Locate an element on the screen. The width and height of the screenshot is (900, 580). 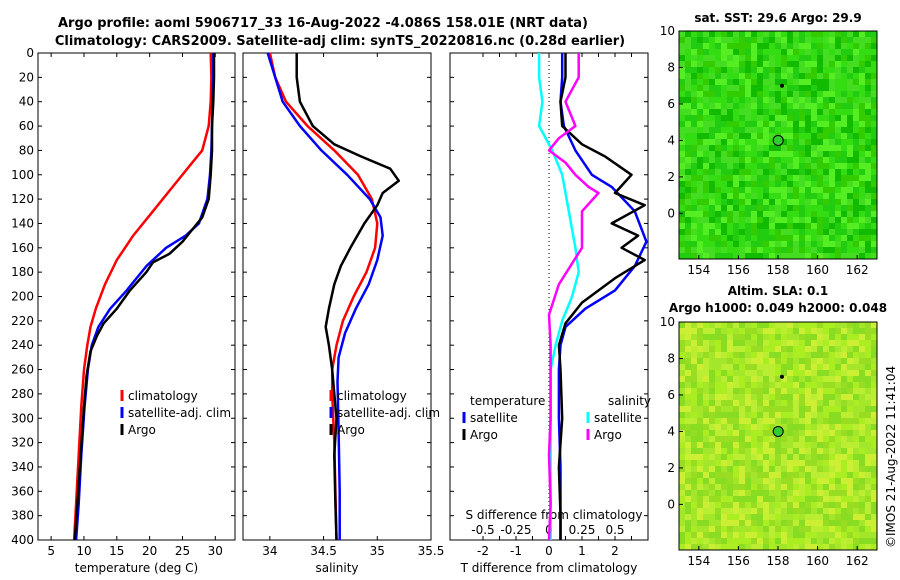
x-axis-label: salinity is located at coordinates (336, 568).